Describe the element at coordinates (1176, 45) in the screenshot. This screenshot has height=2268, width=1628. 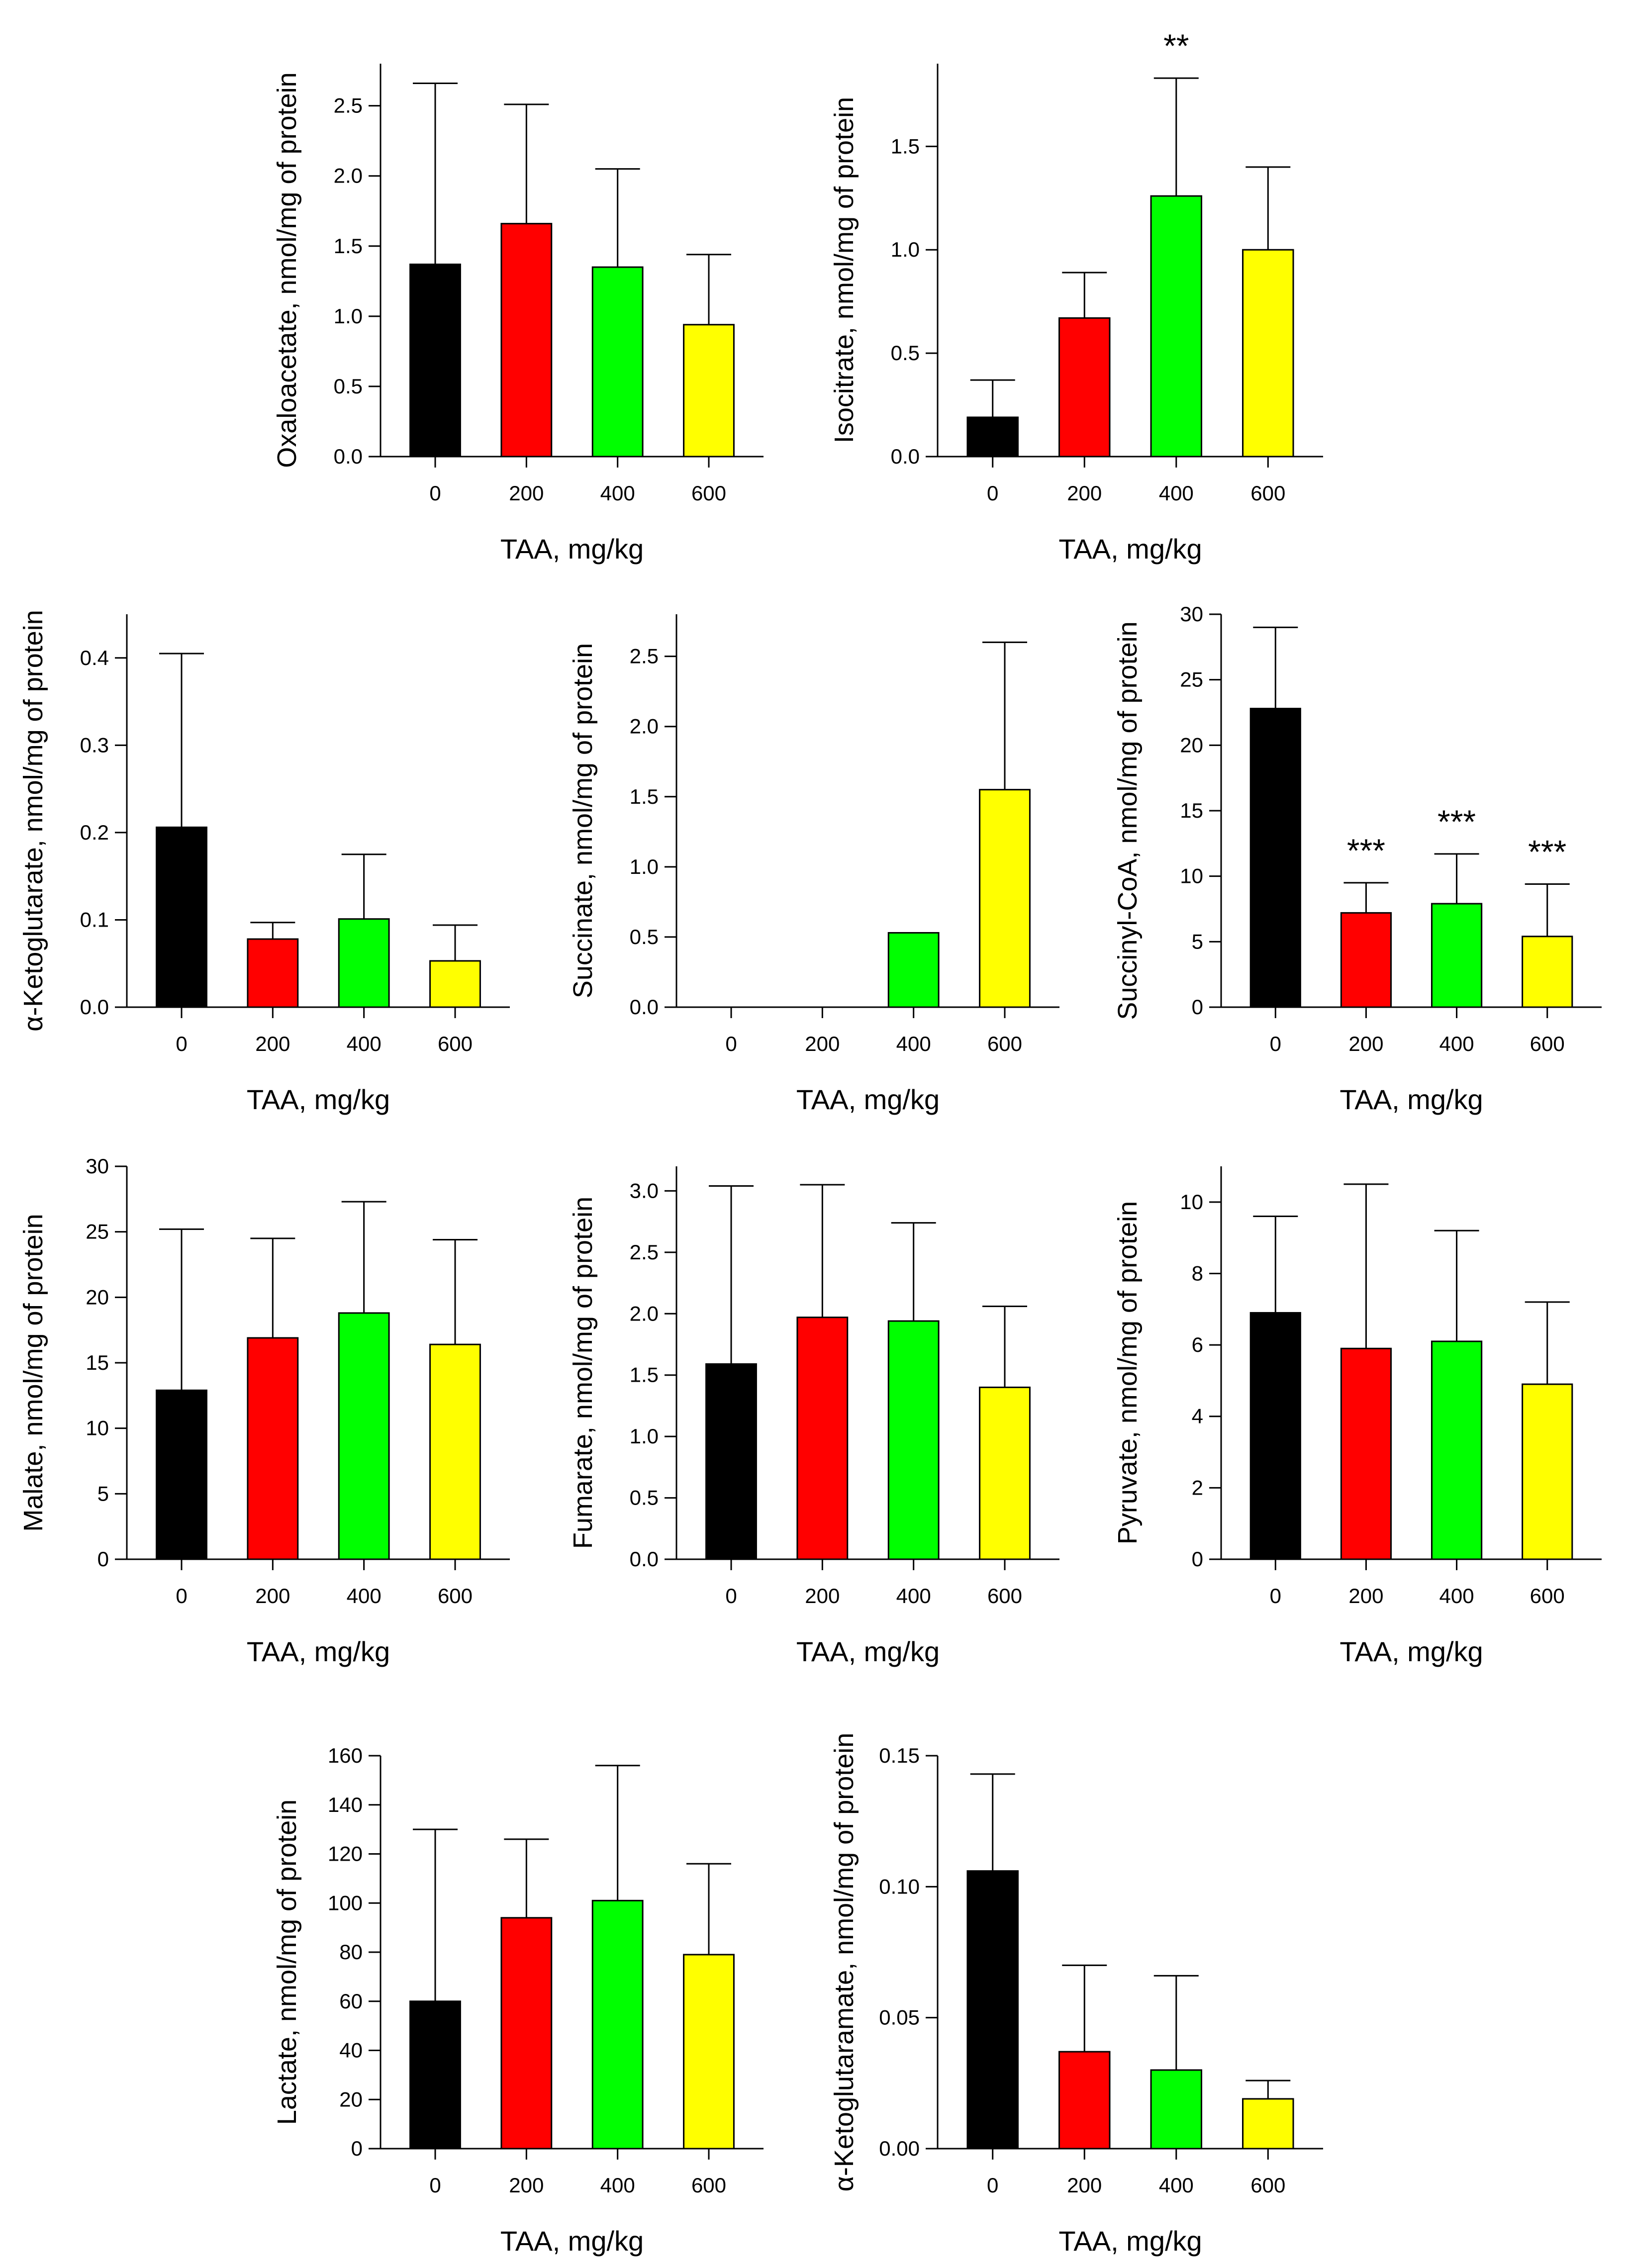
I see `significance-marker: **` at that location.